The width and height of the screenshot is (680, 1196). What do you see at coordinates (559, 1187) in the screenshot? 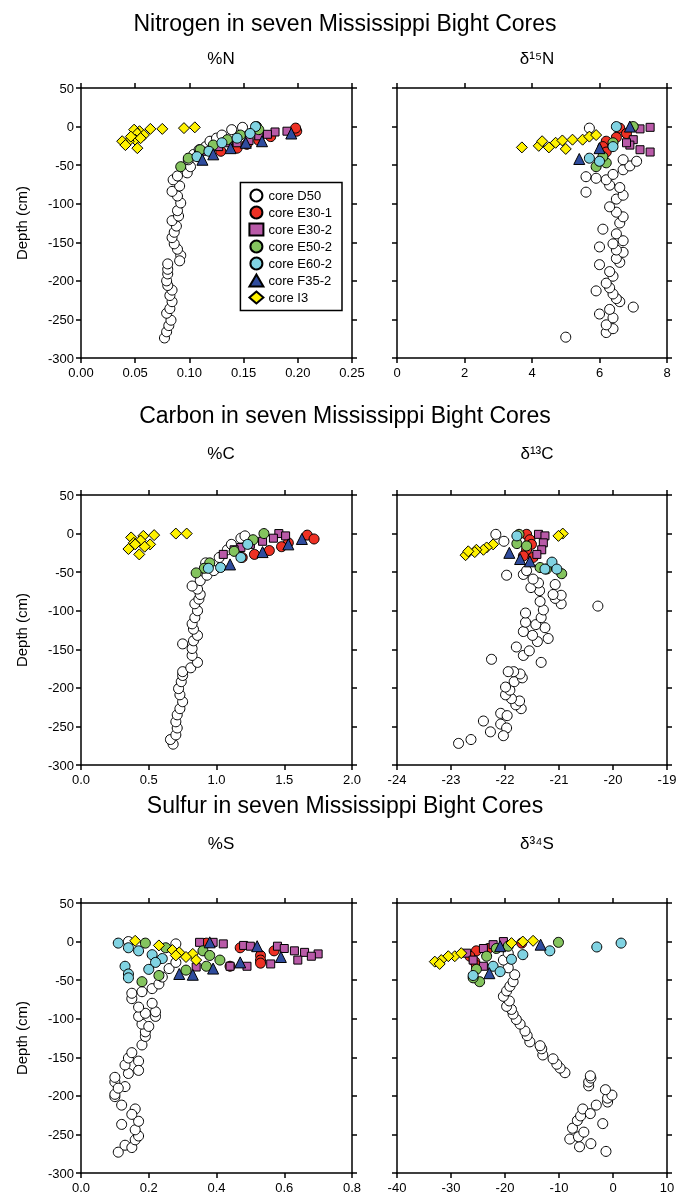
I see `x-tick-label: -10` at bounding box center [559, 1187].